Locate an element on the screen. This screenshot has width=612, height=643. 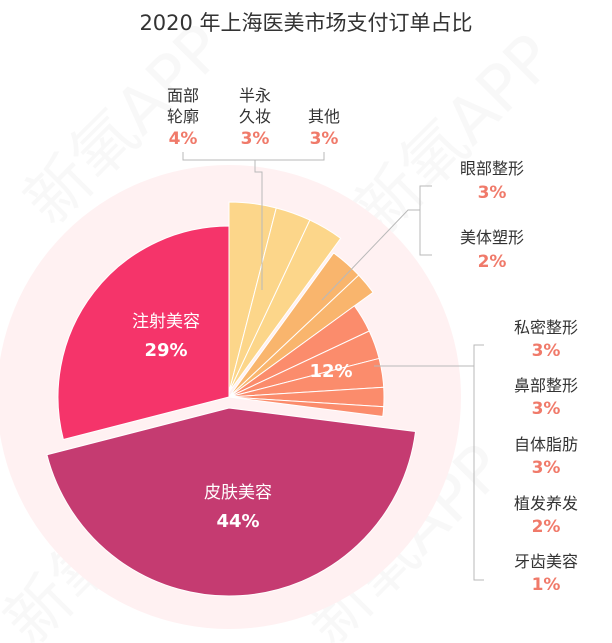
slice-value: 1% is located at coordinates (546, 585).